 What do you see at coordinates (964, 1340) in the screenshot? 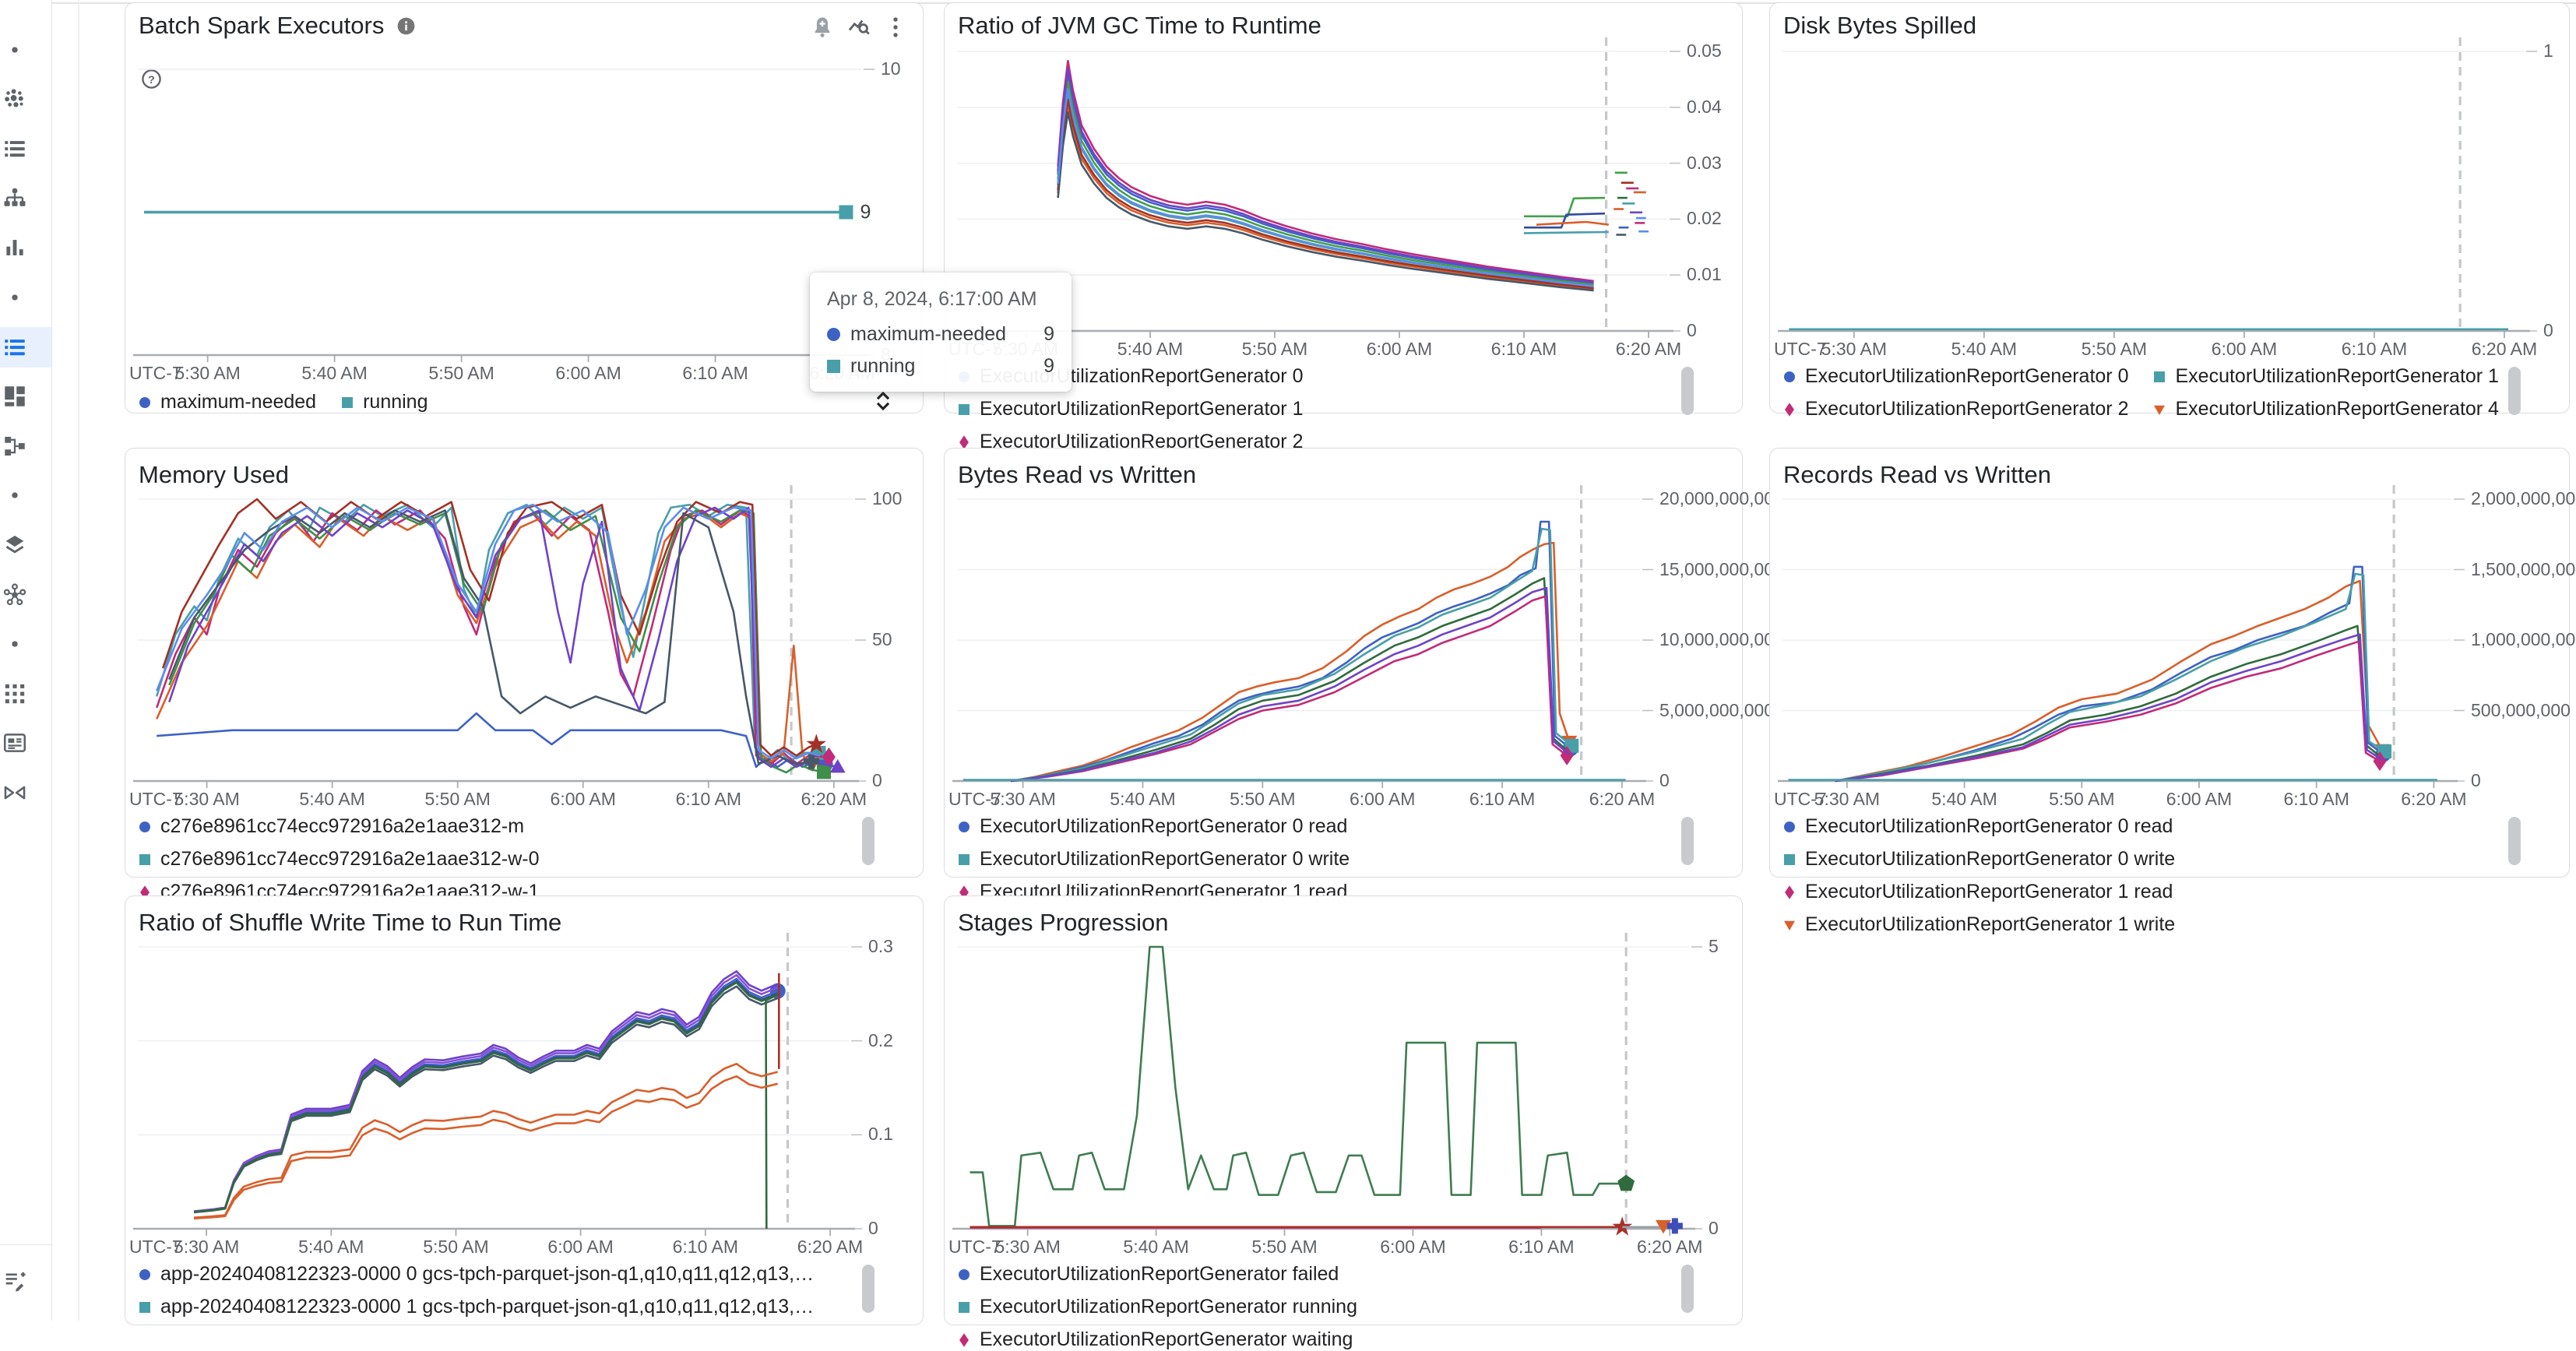
I see `legend-diamond-icon` at bounding box center [964, 1340].